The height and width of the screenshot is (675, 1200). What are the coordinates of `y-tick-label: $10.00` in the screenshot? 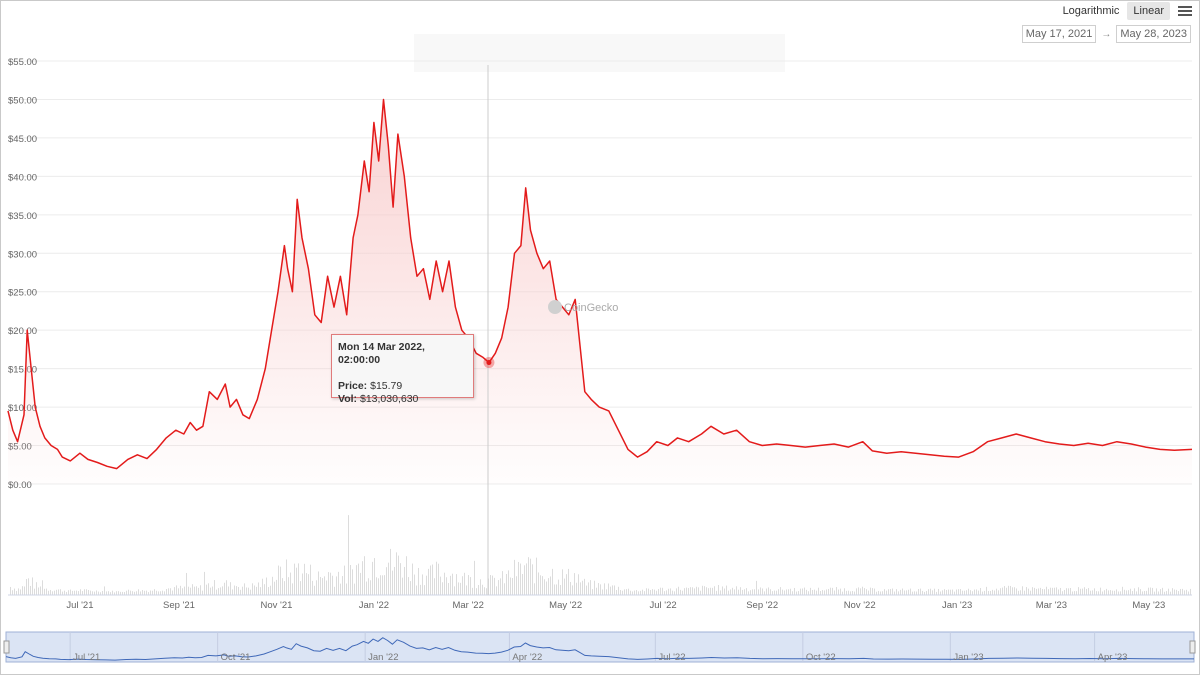 It's located at (22, 408).